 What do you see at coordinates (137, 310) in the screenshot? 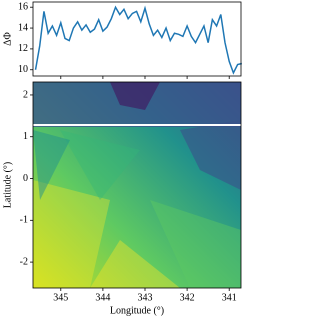
I see `x-axis-label: Longitude (°)` at bounding box center [137, 310].